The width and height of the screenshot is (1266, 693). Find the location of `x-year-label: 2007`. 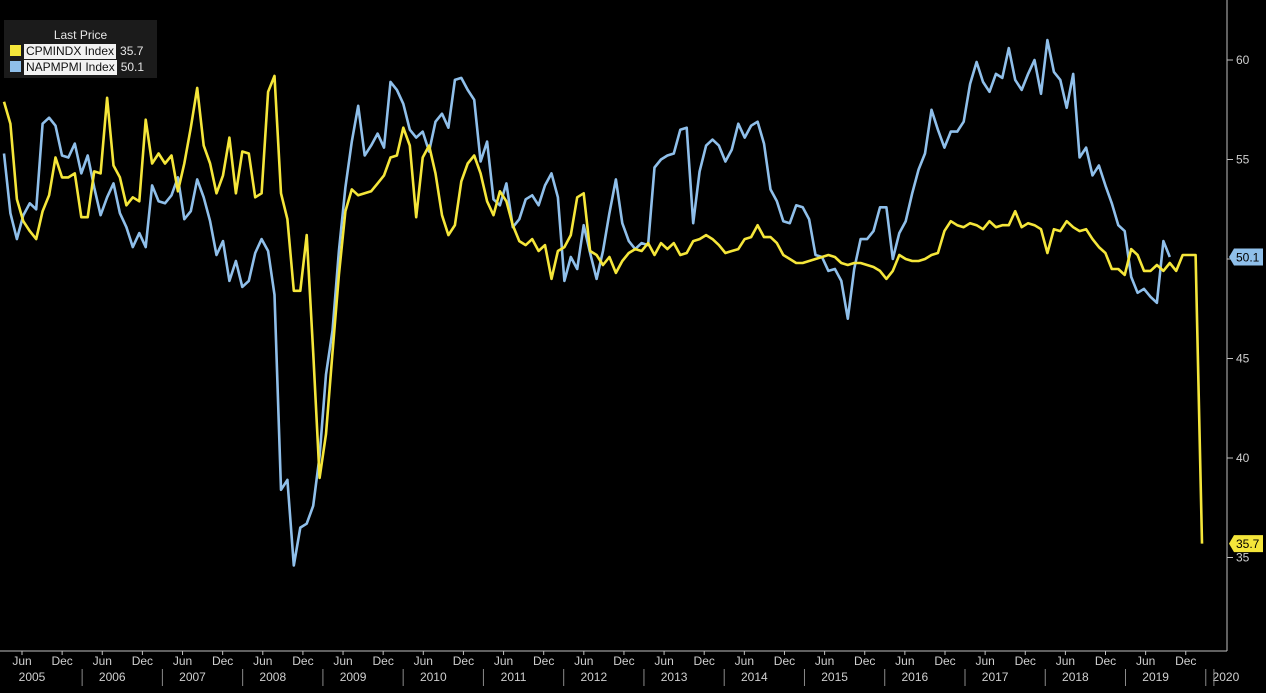

x-year-label: 2007 is located at coordinates (192, 677).